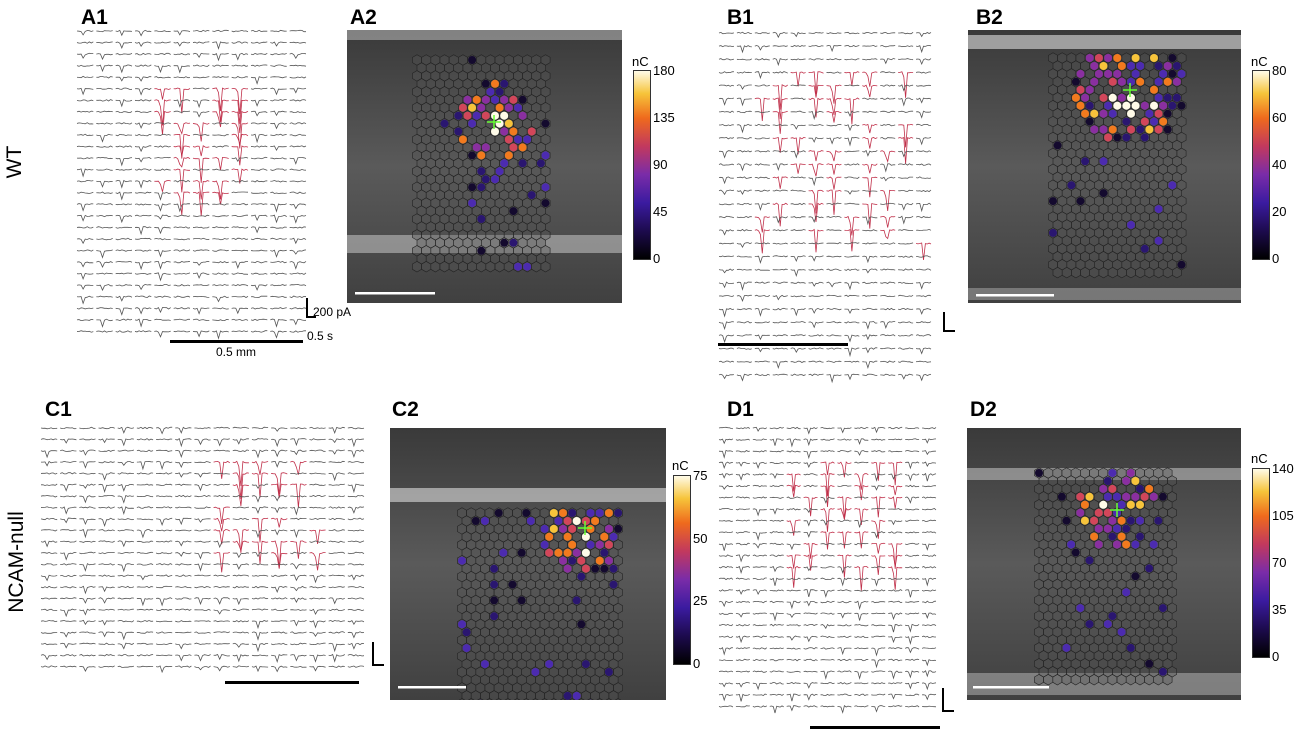 The height and width of the screenshot is (736, 1300). Describe the element at coordinates (405, 409) in the screenshot. I see `panel-label-c2: C2` at that location.